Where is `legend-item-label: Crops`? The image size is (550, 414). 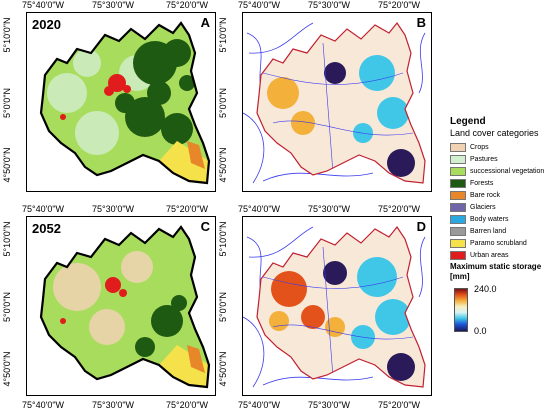
legend-item-label: Crops is located at coordinates (479, 147).